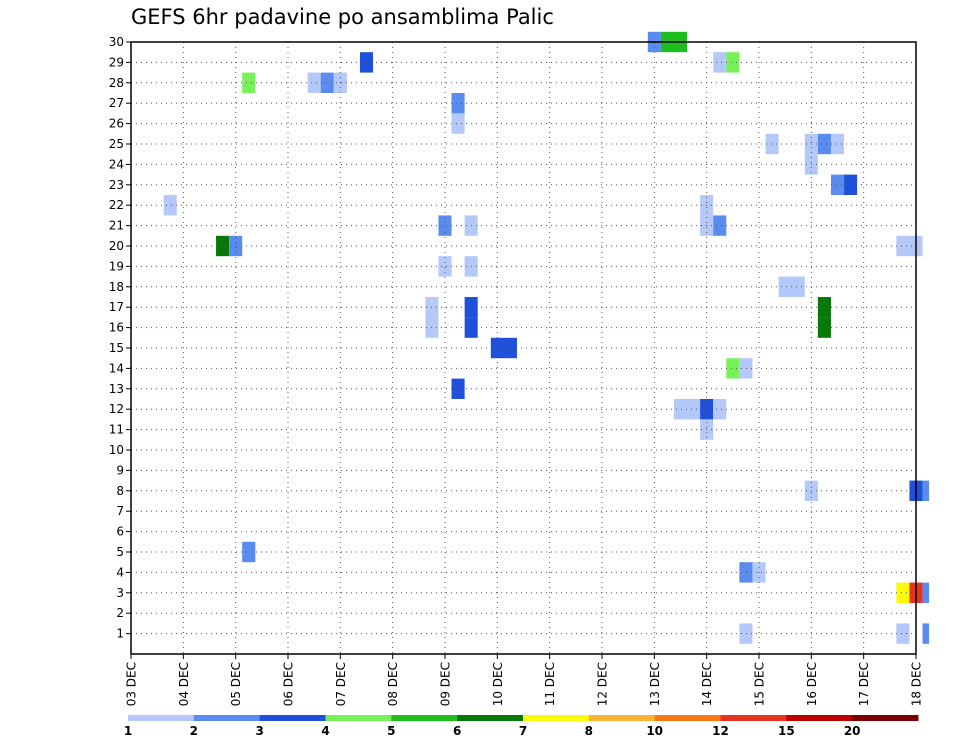  I want to click on y-tick-label: 15, so click(116, 348).